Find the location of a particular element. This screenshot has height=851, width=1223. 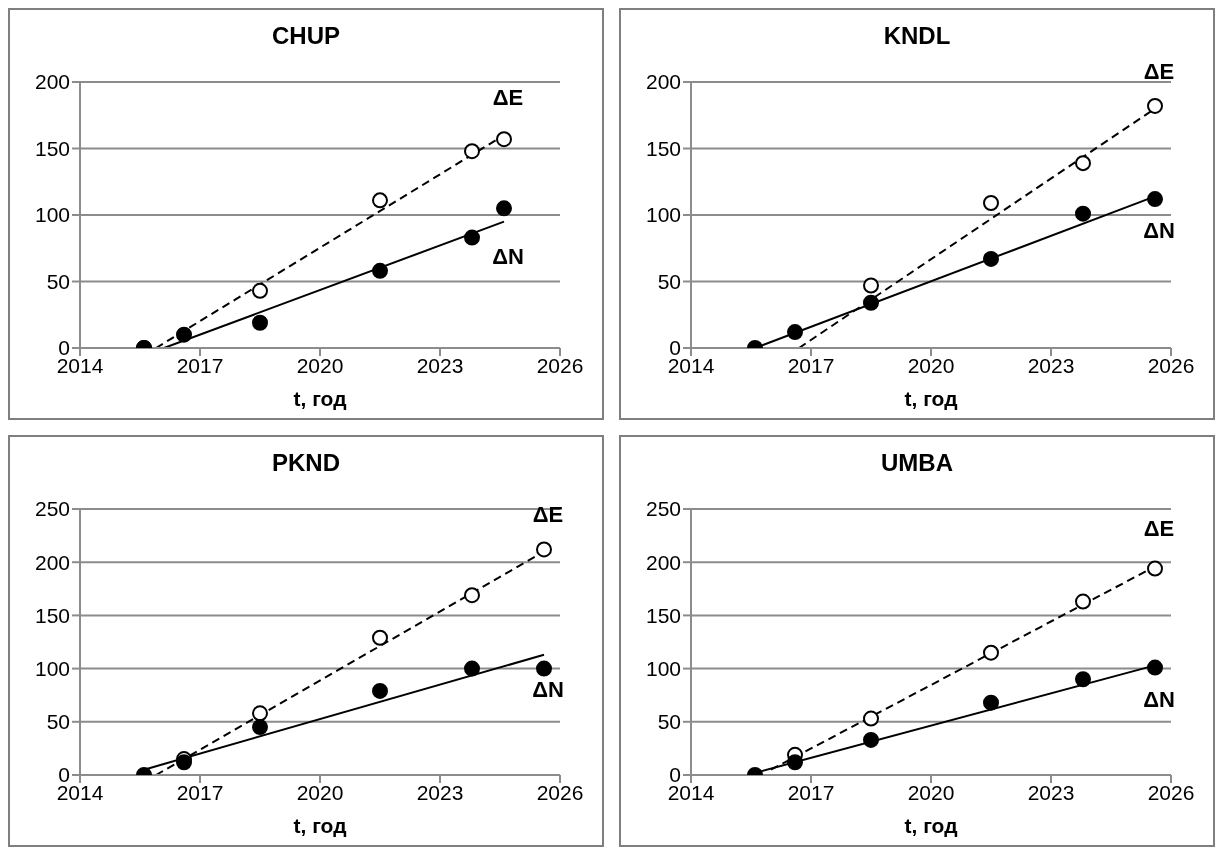

chart-title: CHUP is located at coordinates (306, 36).